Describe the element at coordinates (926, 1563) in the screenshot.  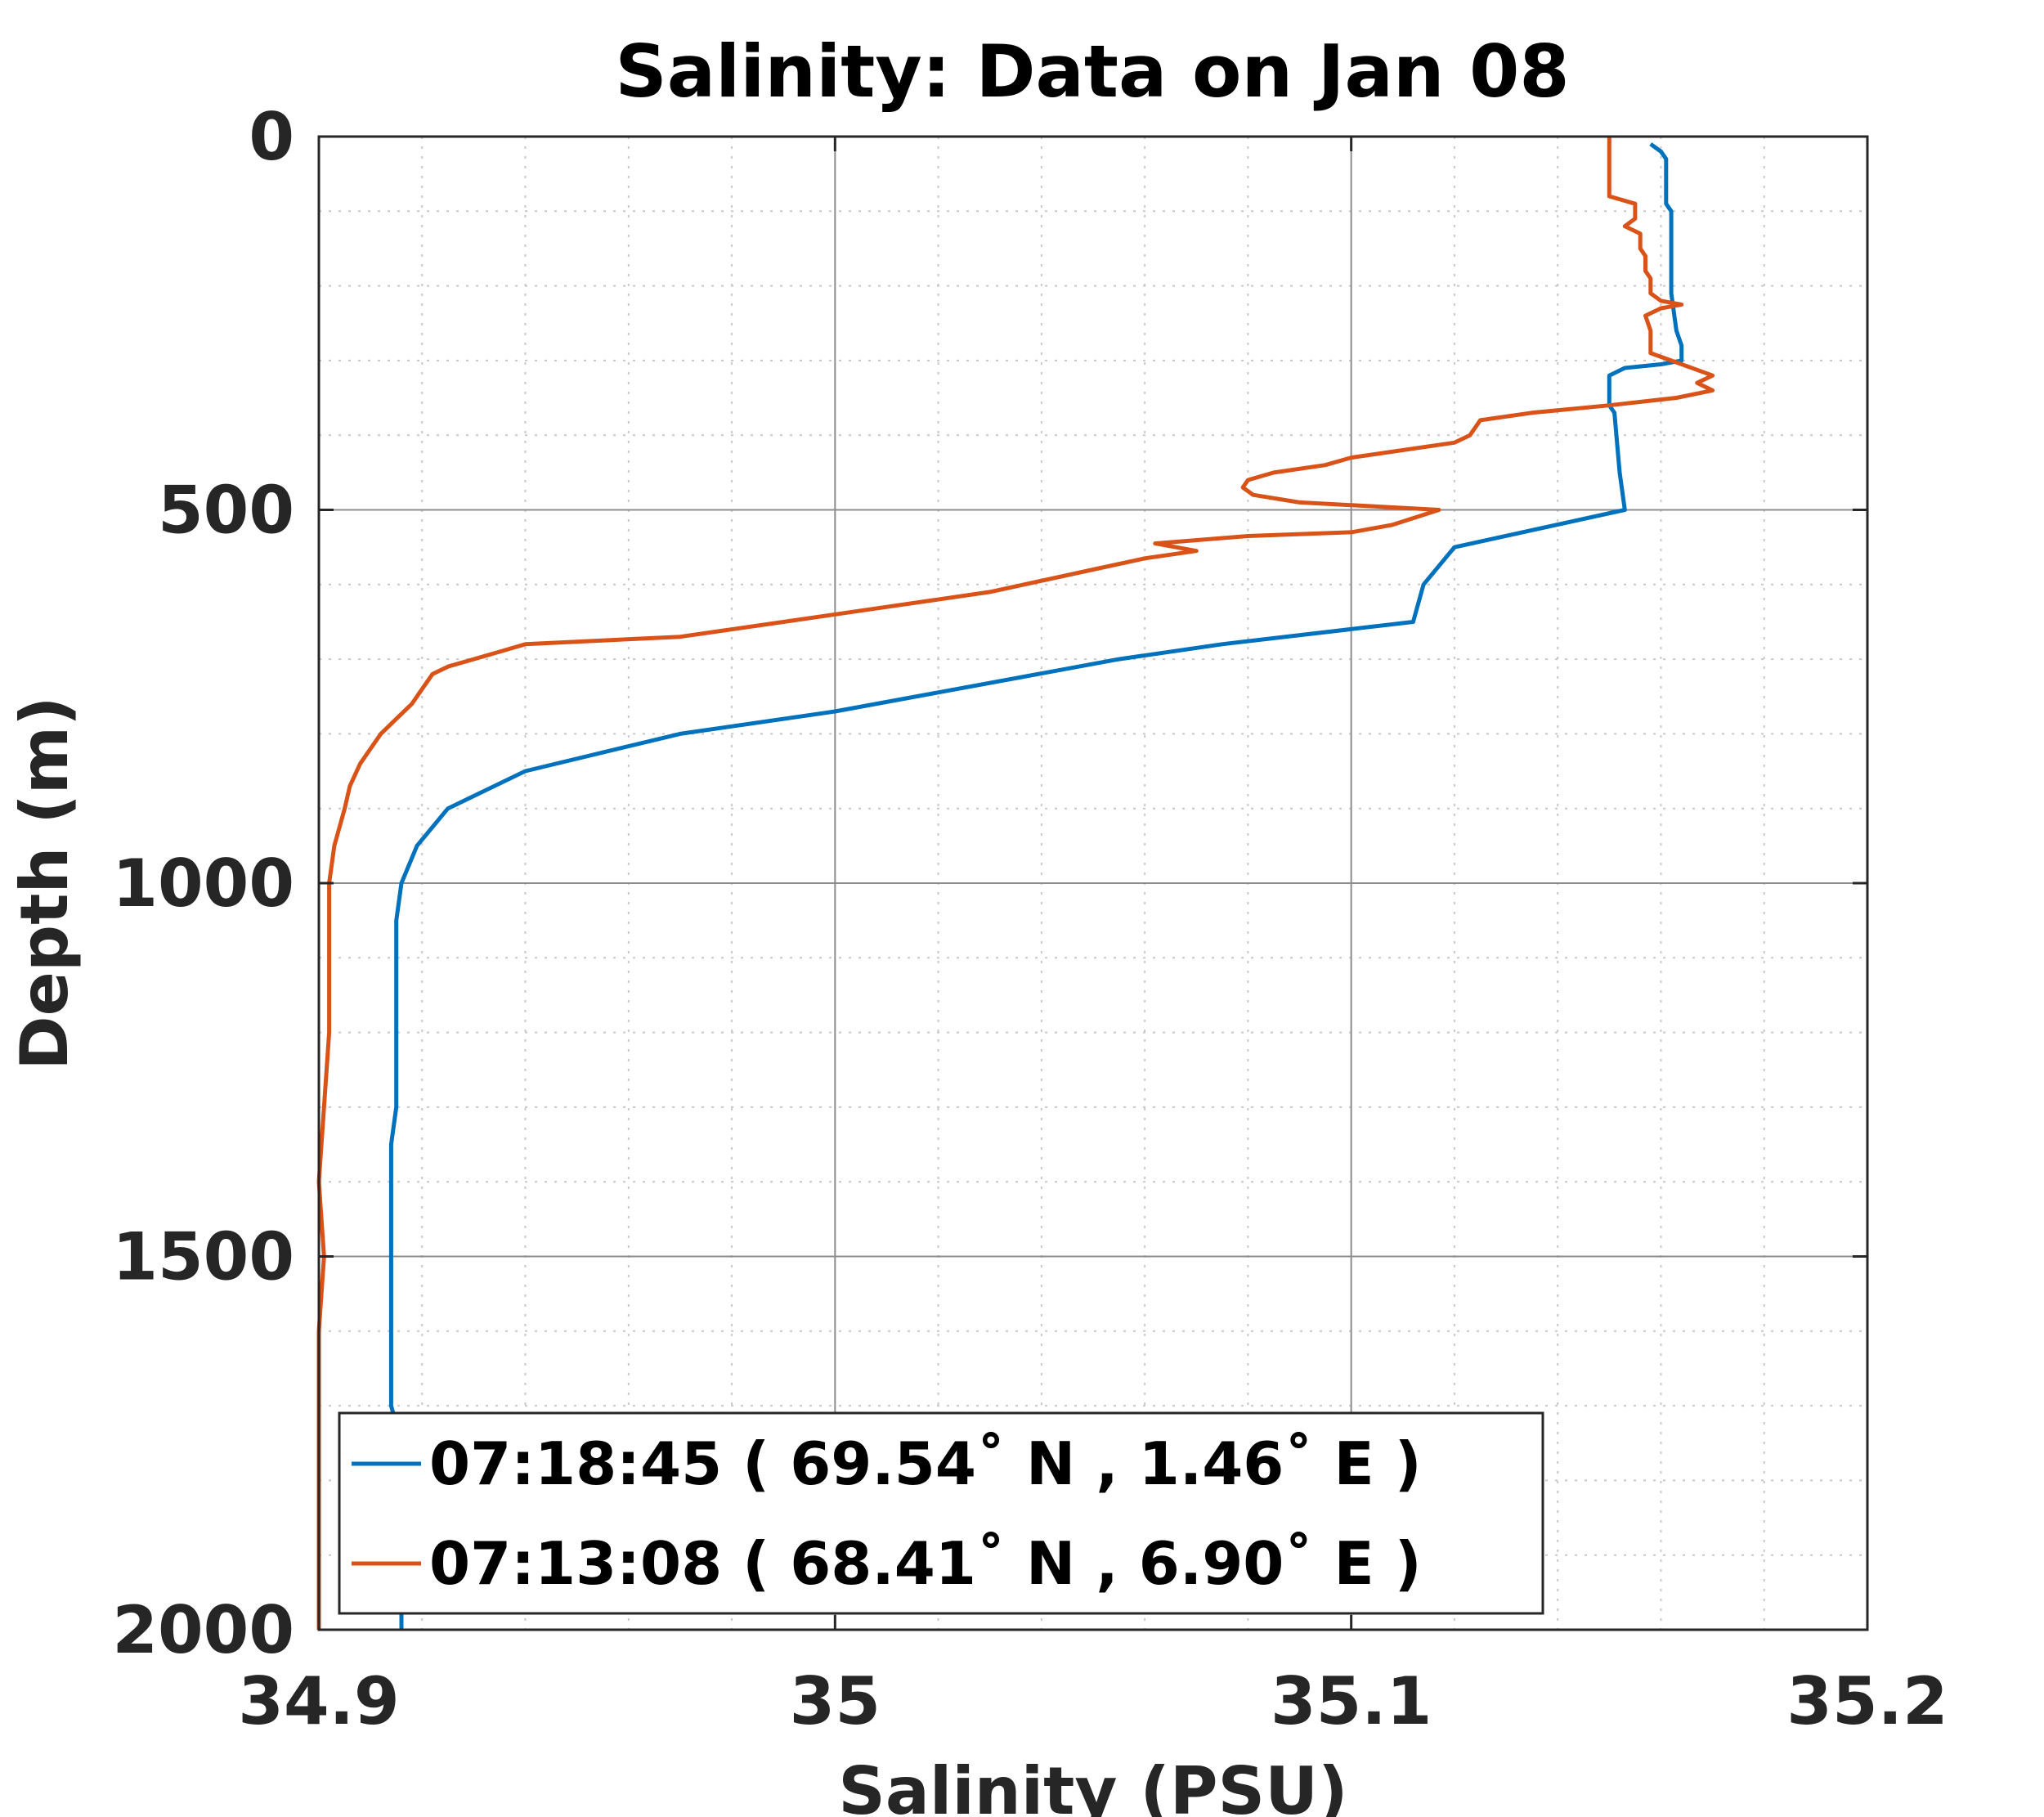
I see `legend-entry-series-2: 07:13:08 ( 68.41˚ N , 6.90˚ E )` at that location.